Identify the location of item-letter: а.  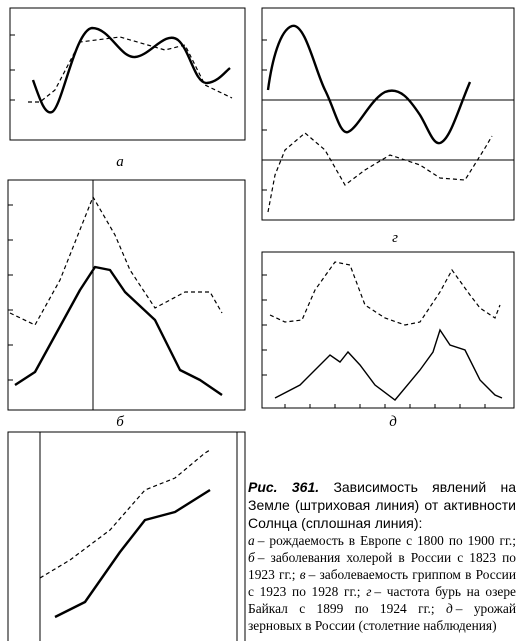
(251, 540).